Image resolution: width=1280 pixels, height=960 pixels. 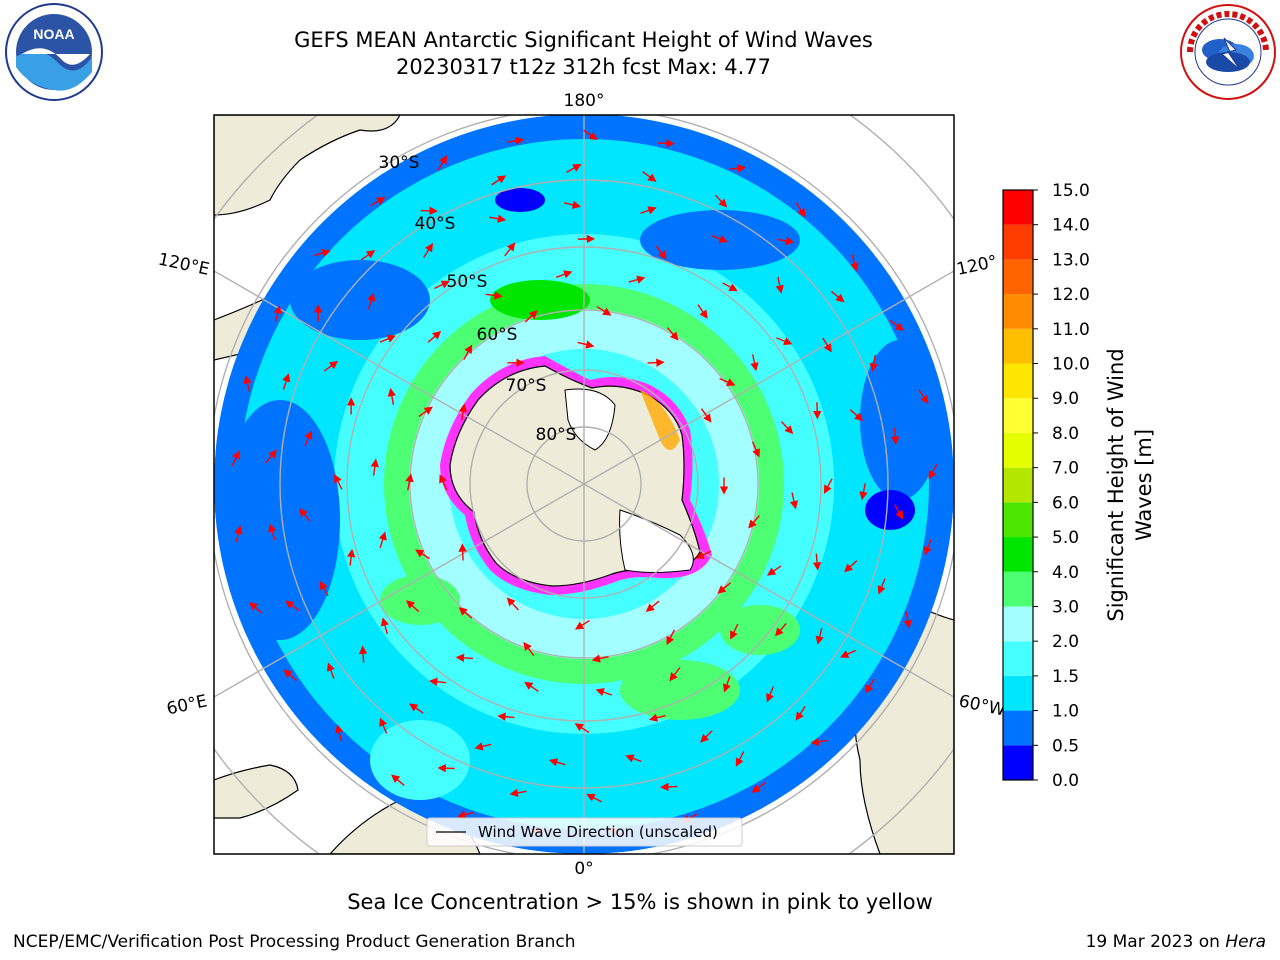 I want to click on colorbar-label-line1: Significant Height of Wind, so click(x=1116, y=484).